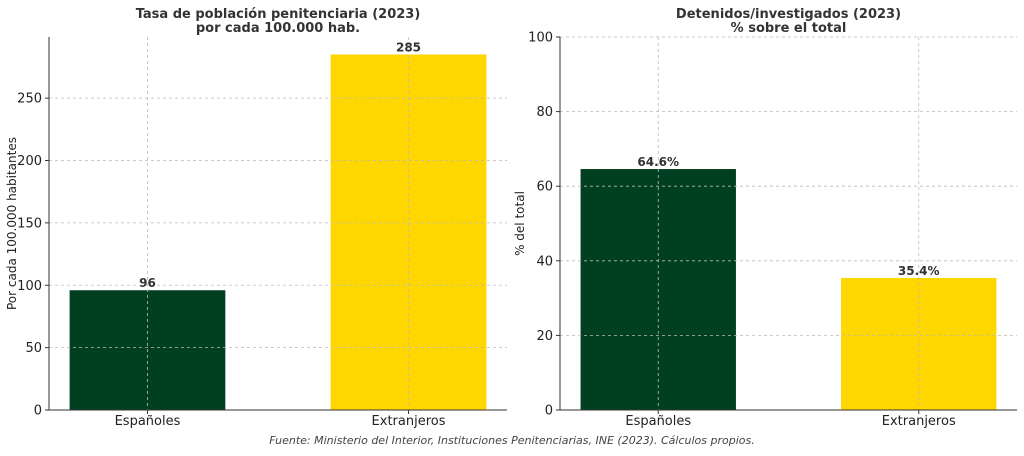 The height and width of the screenshot is (456, 1024). What do you see at coordinates (520, 223) in the screenshot?
I see `y-axis-label: % del total` at bounding box center [520, 223].